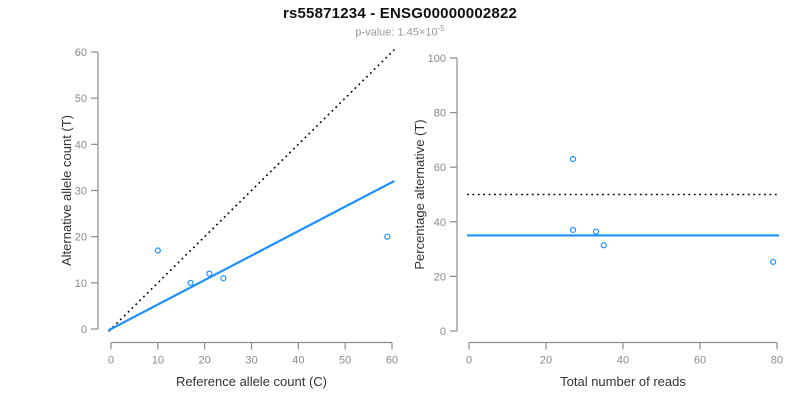  Describe the element at coordinates (400, 13) in the screenshot. I see `plot-title: rs55871234 - ENSG00000002822` at that location.